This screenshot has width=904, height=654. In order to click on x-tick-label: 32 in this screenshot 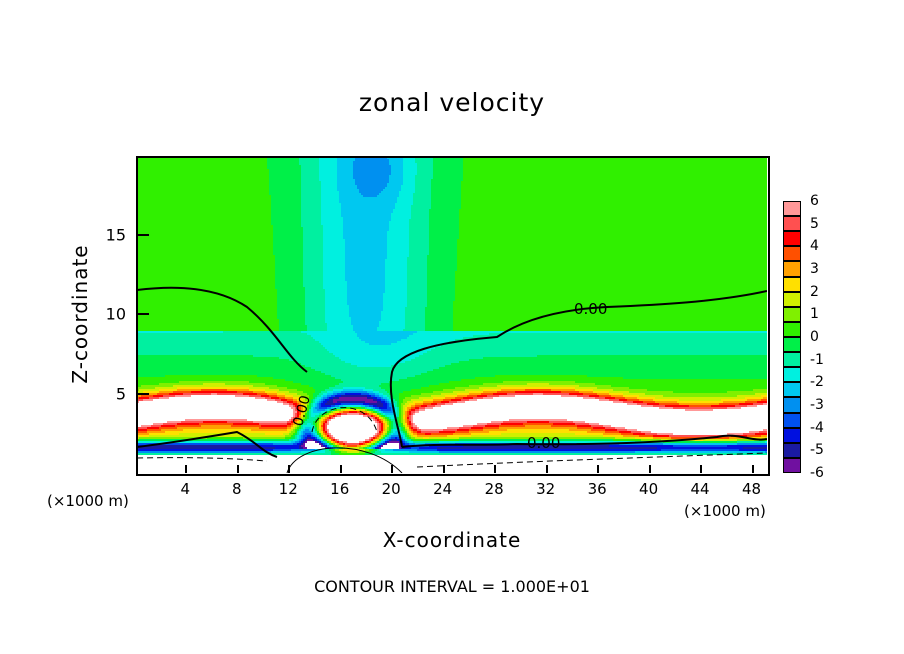, I will do `click(546, 489)`.